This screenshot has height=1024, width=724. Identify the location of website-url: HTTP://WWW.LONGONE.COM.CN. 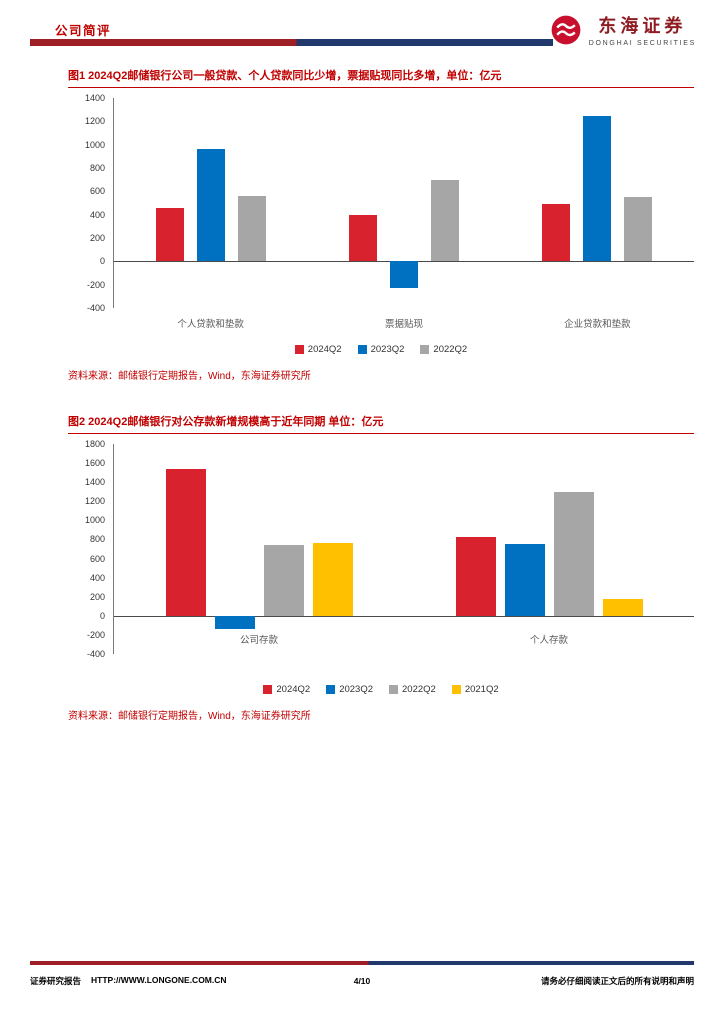
(159, 980).